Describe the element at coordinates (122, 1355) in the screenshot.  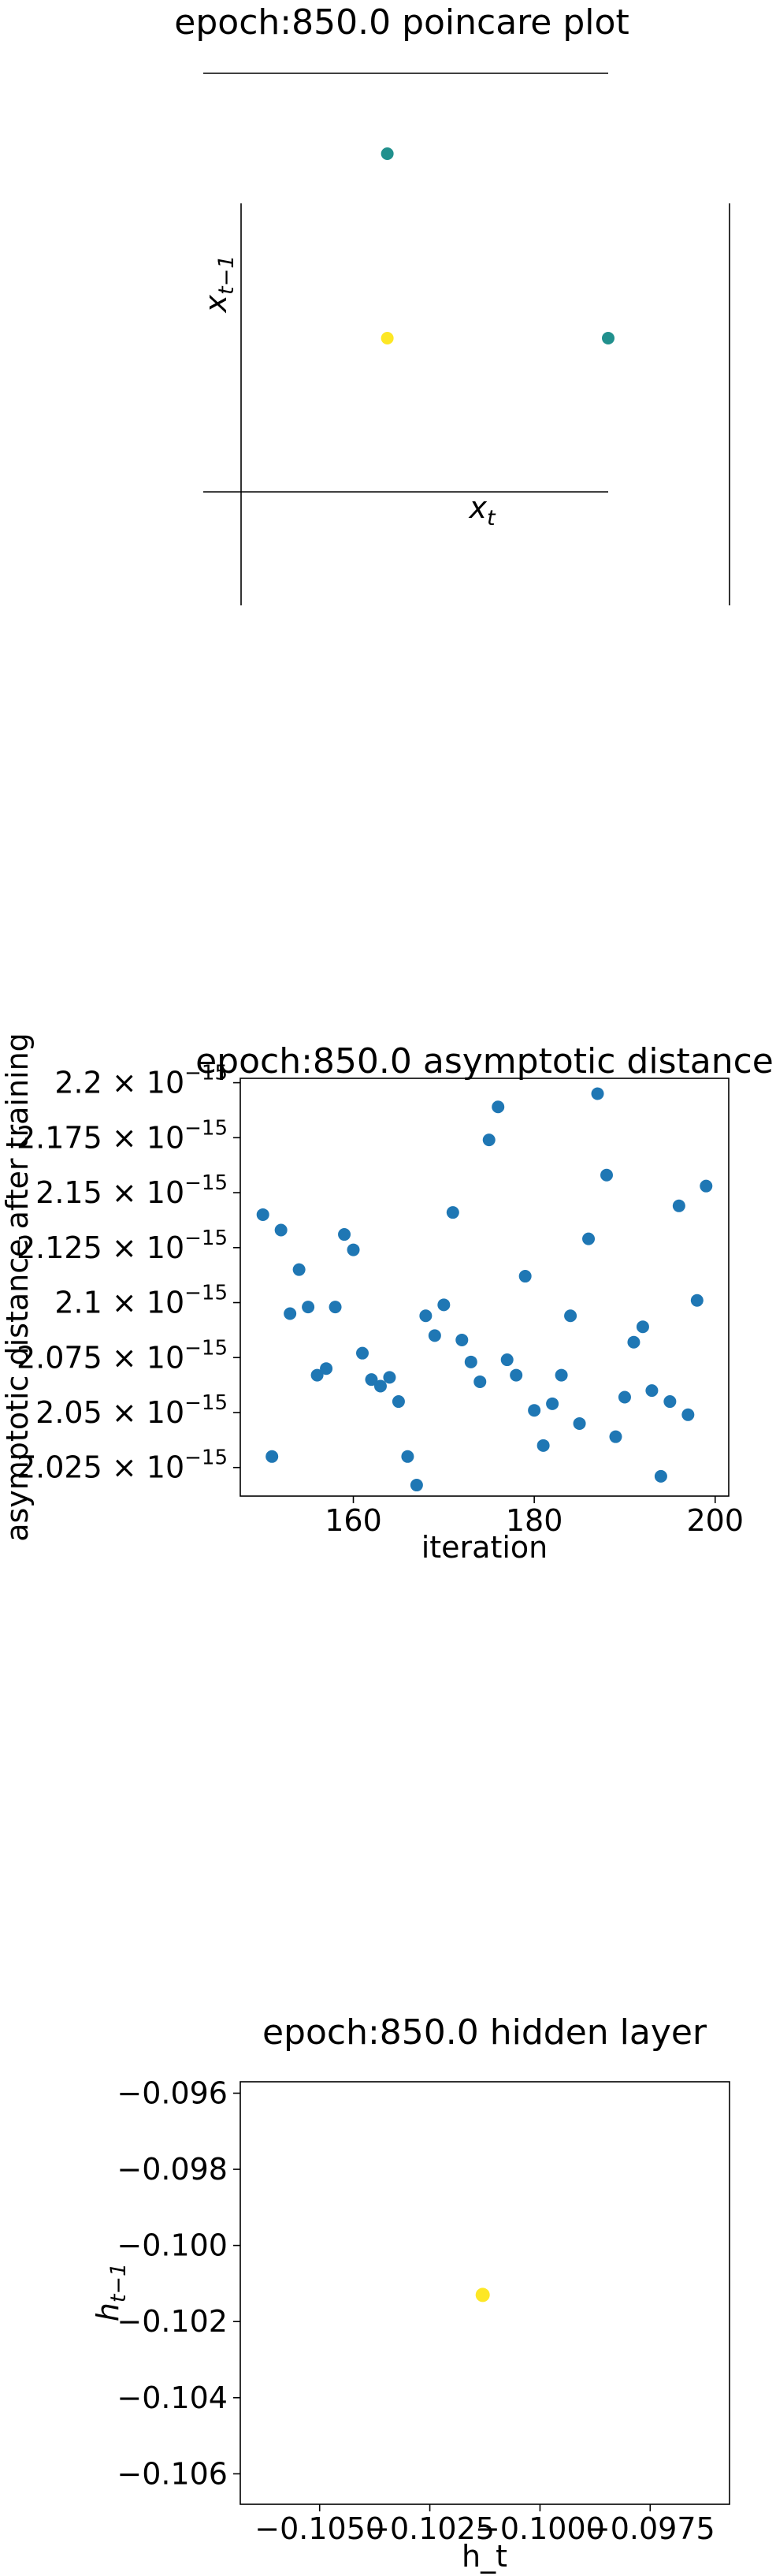
I see `y-tick-label: 2.075 × 10⁻¹⁵` at that location.